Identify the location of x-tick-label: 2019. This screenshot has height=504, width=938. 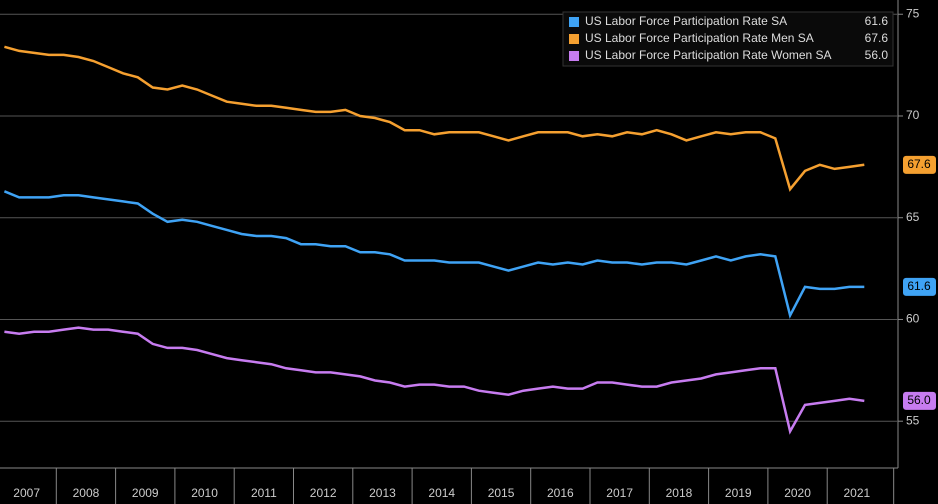
(738, 493).